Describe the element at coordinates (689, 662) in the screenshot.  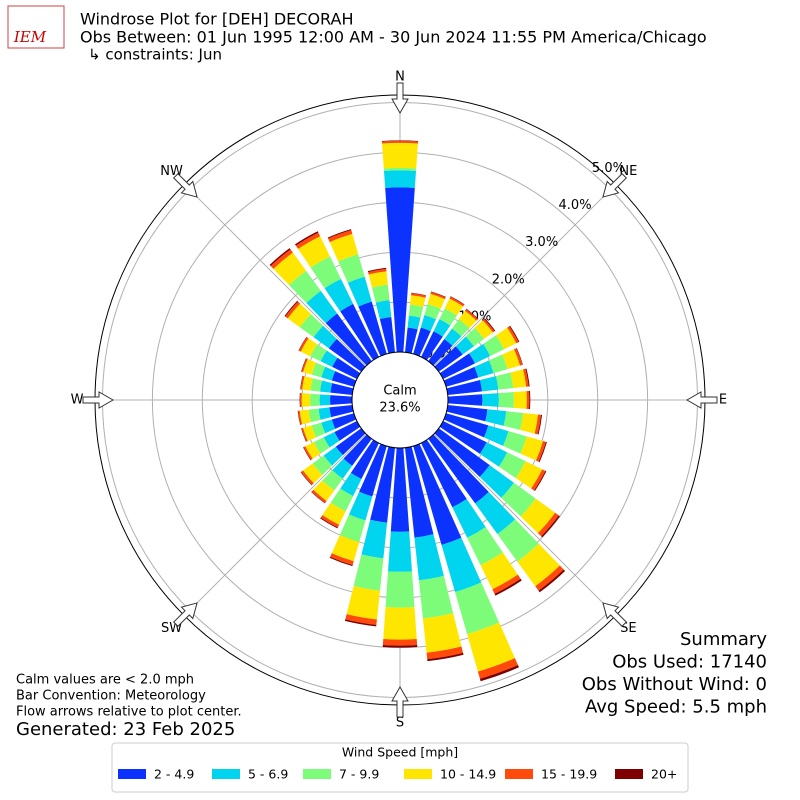
I see `summary-line: Obs Used: 17140` at that location.